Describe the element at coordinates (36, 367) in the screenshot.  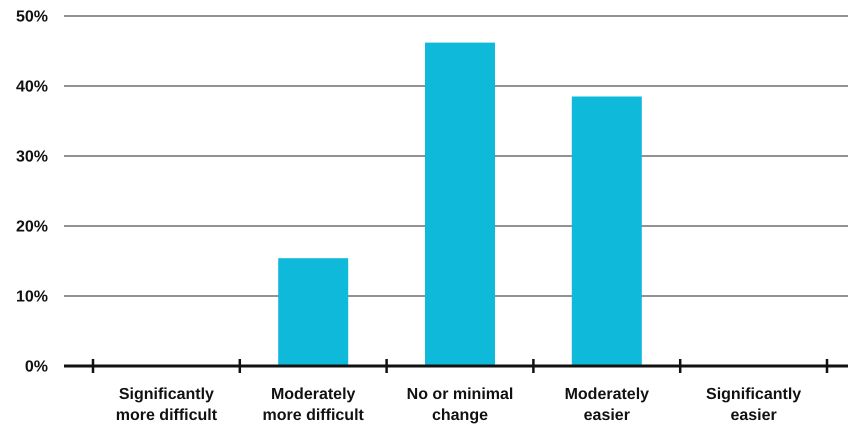
I see `y-tick-label: 0%` at that location.